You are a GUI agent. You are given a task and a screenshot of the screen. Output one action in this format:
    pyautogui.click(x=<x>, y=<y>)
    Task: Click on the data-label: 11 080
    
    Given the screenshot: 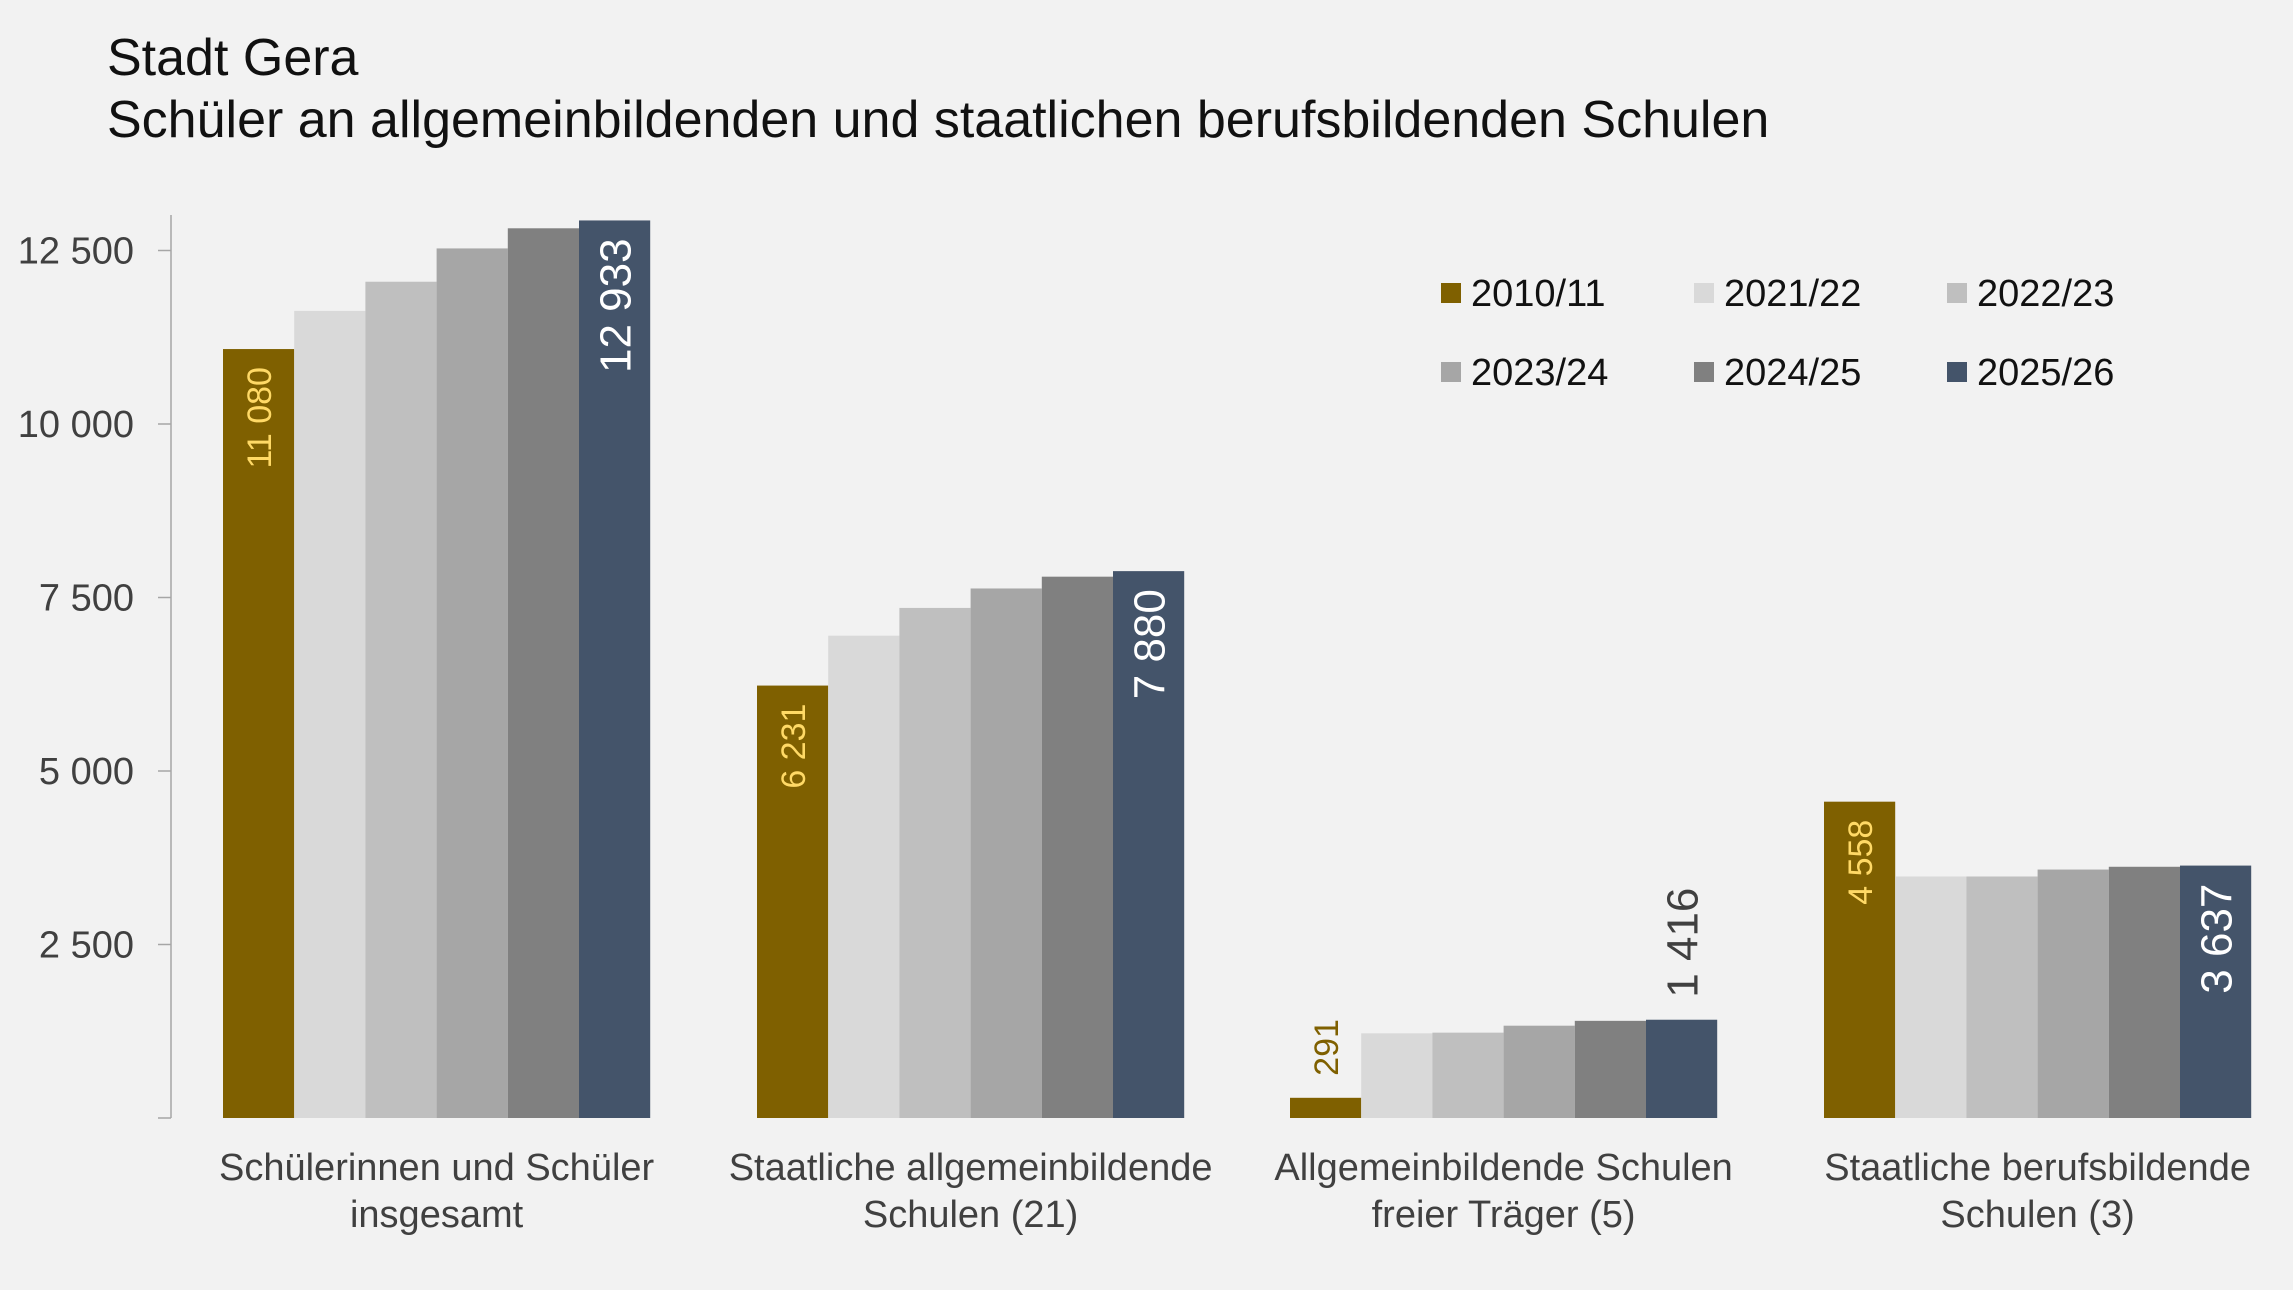 What is the action you would take?
    pyautogui.click(x=260, y=417)
    